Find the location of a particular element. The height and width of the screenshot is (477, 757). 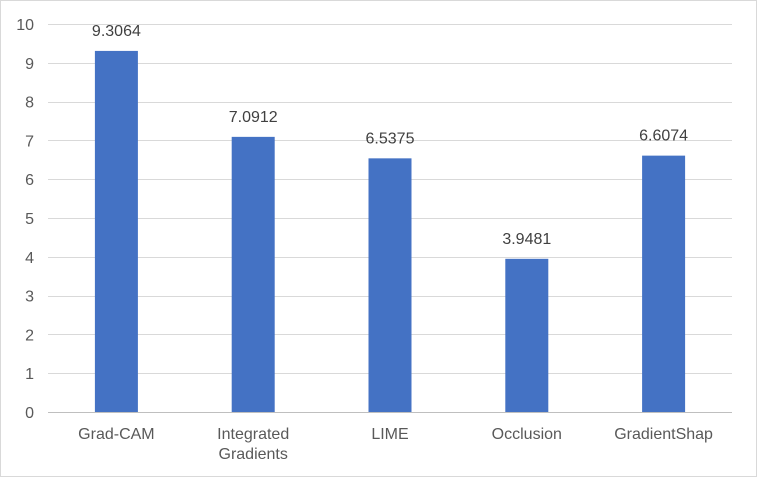

data-label: 9.3064 is located at coordinates (116, 31).